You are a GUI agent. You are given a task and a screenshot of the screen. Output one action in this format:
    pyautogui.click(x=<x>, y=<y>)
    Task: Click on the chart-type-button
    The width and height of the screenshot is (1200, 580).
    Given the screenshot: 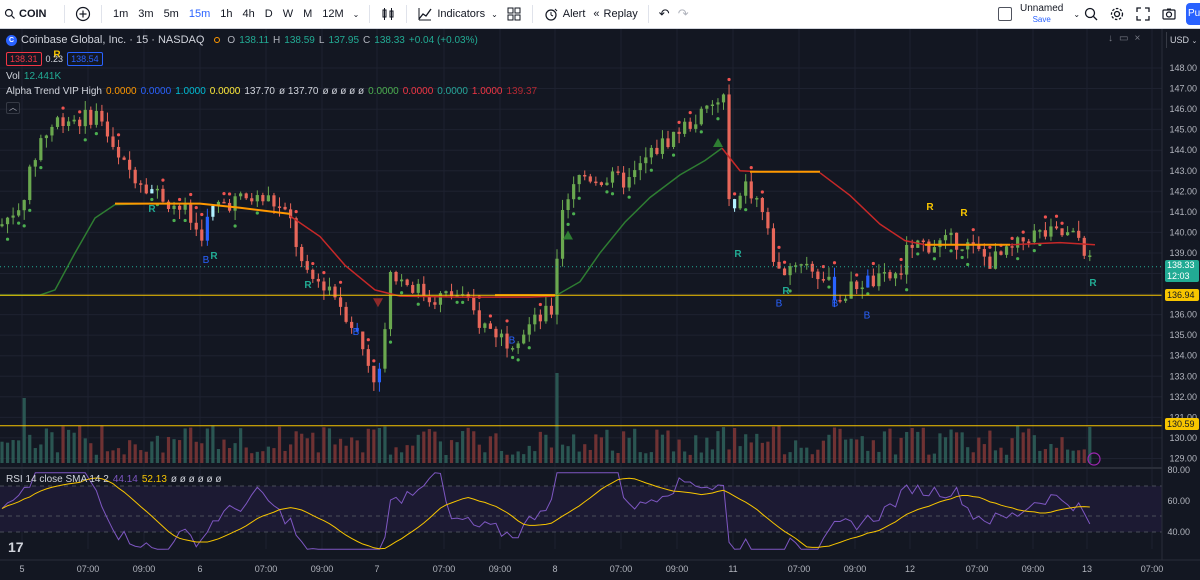 What is the action you would take?
    pyautogui.click(x=388, y=14)
    